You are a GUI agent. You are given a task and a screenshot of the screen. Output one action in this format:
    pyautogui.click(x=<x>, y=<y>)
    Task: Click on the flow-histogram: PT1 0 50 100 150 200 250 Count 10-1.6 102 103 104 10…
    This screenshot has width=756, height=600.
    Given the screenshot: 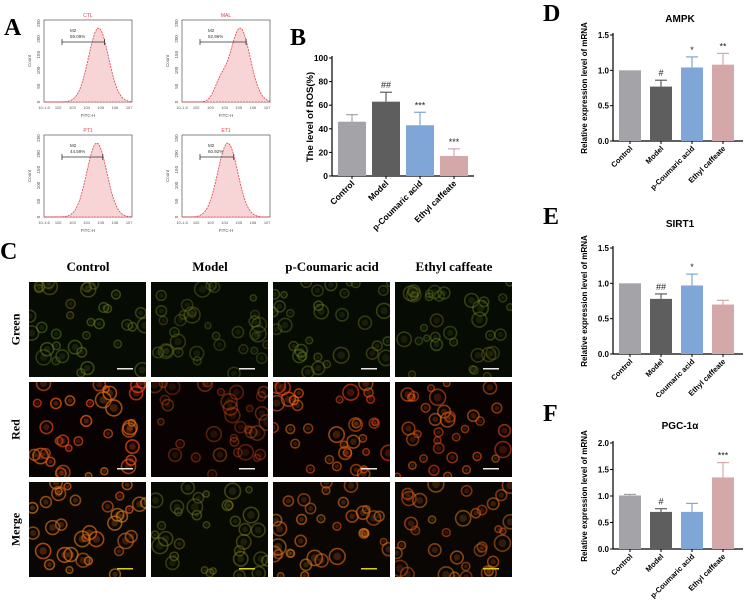 What is the action you would take?
    pyautogui.click(x=80, y=180)
    